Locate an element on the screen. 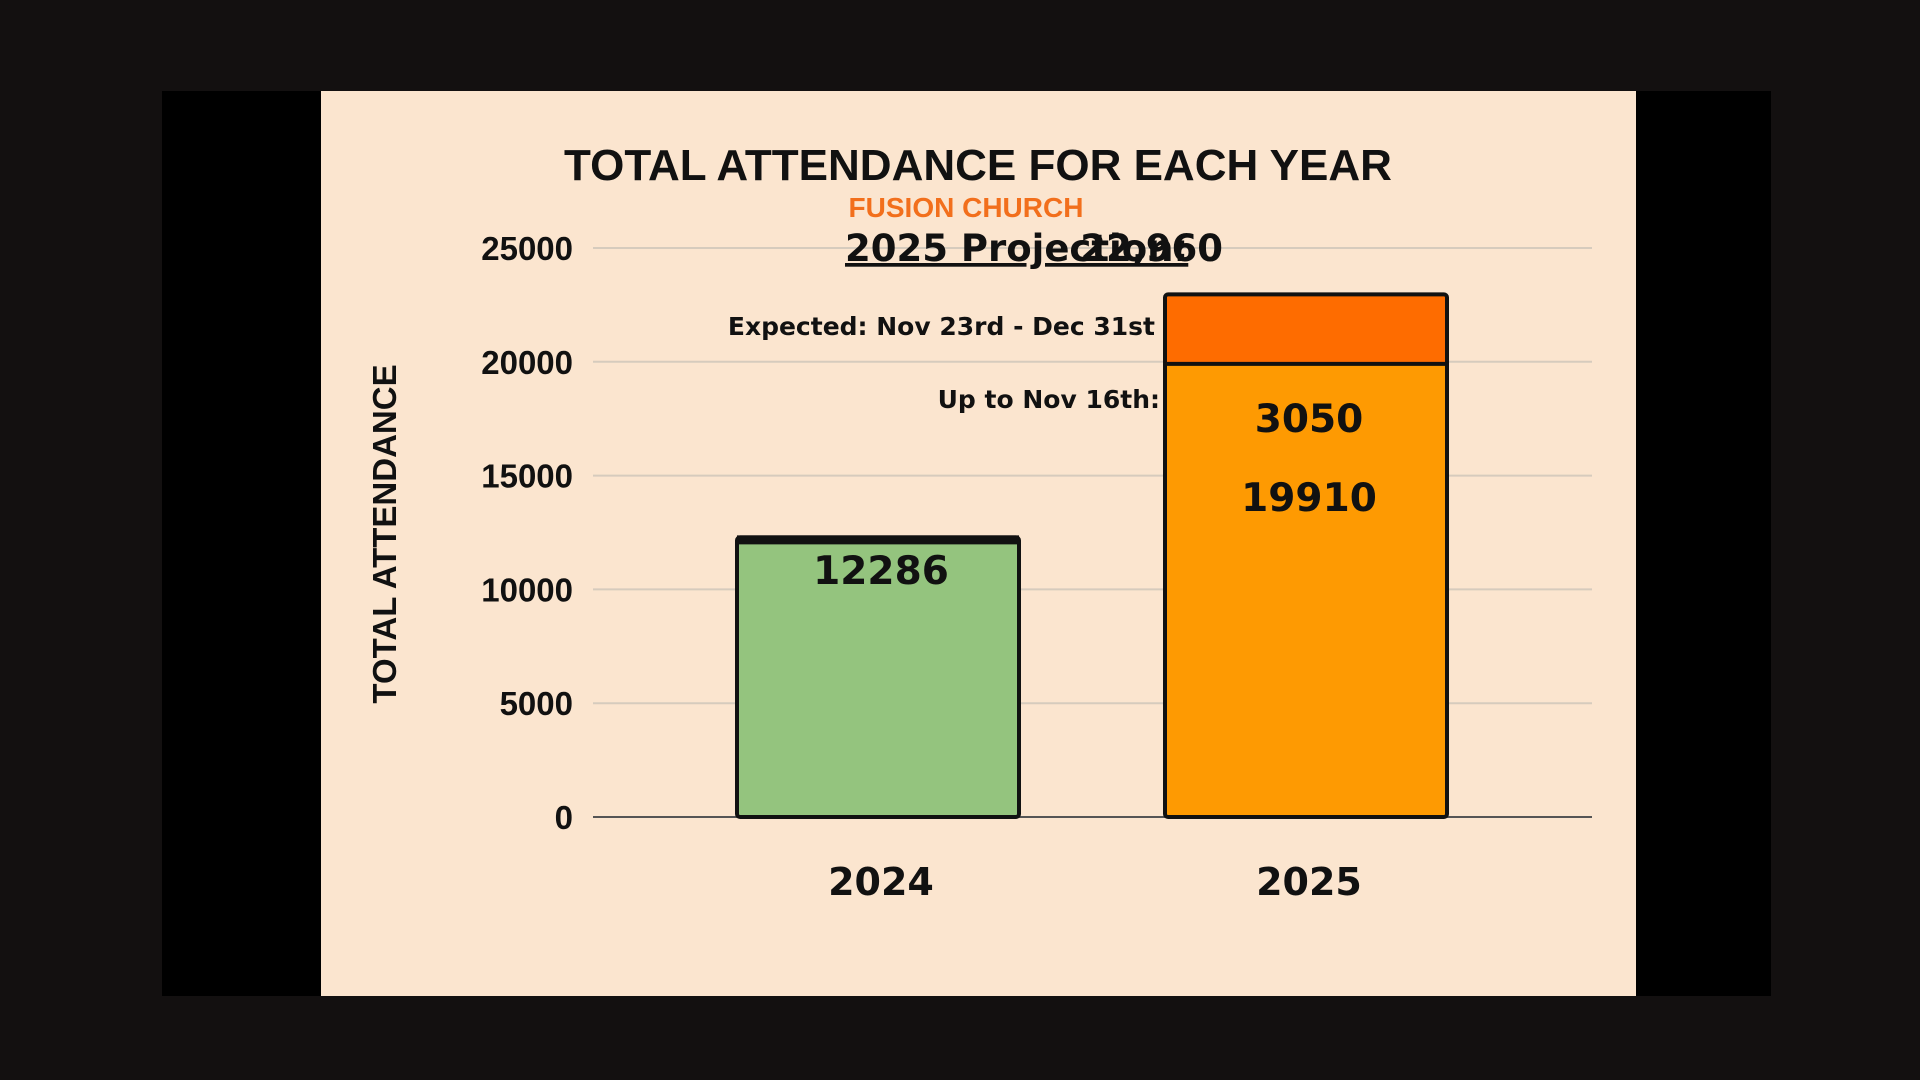 The image size is (1920, 1080). bar-2025-expected is located at coordinates (1306, 329).